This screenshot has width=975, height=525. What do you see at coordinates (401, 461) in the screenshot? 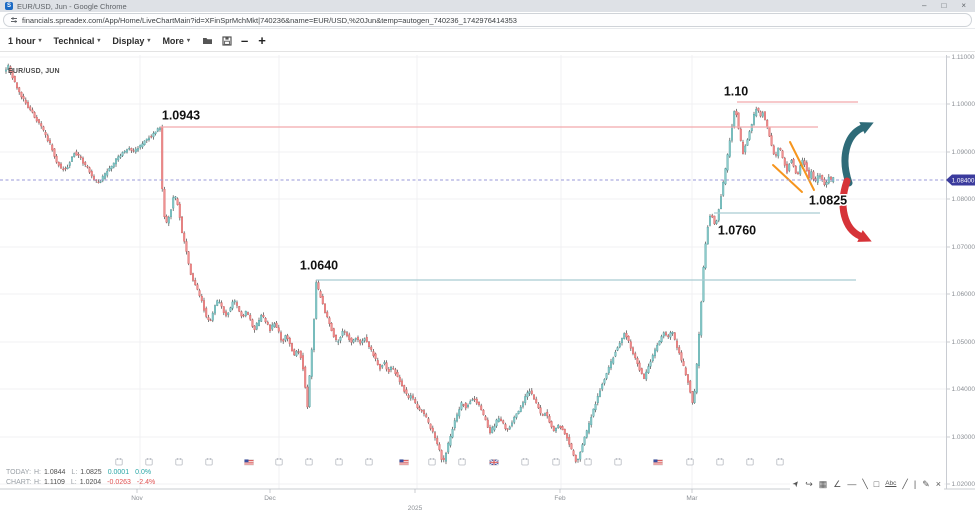
I see `us-flag-canton` at bounding box center [401, 461].